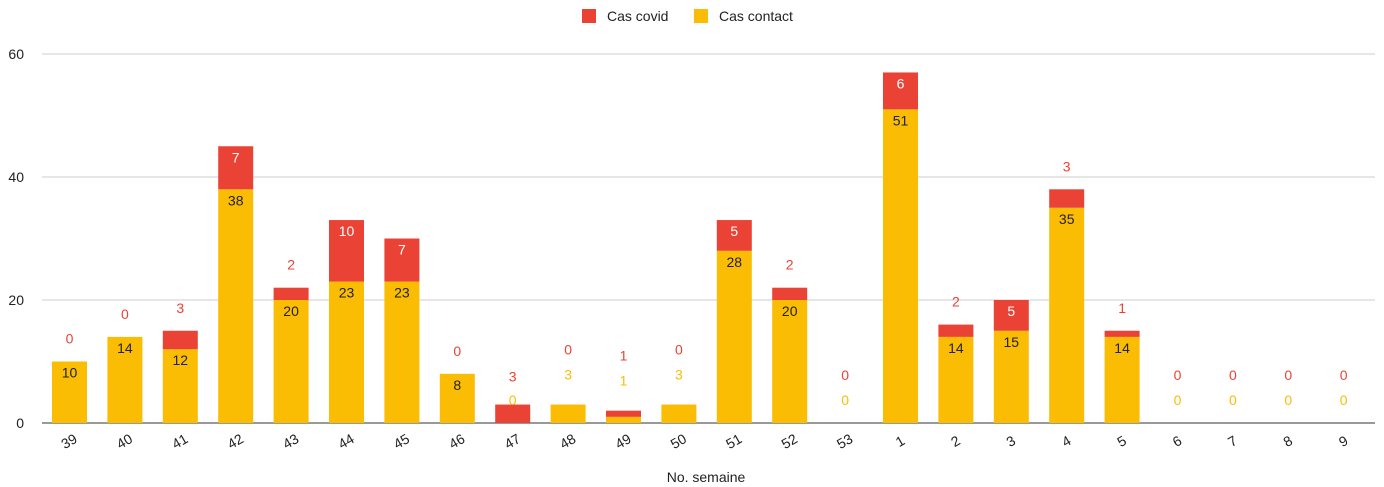  Describe the element at coordinates (236, 157) in the screenshot. I see `data-label-cas-covid-42: 7` at that location.